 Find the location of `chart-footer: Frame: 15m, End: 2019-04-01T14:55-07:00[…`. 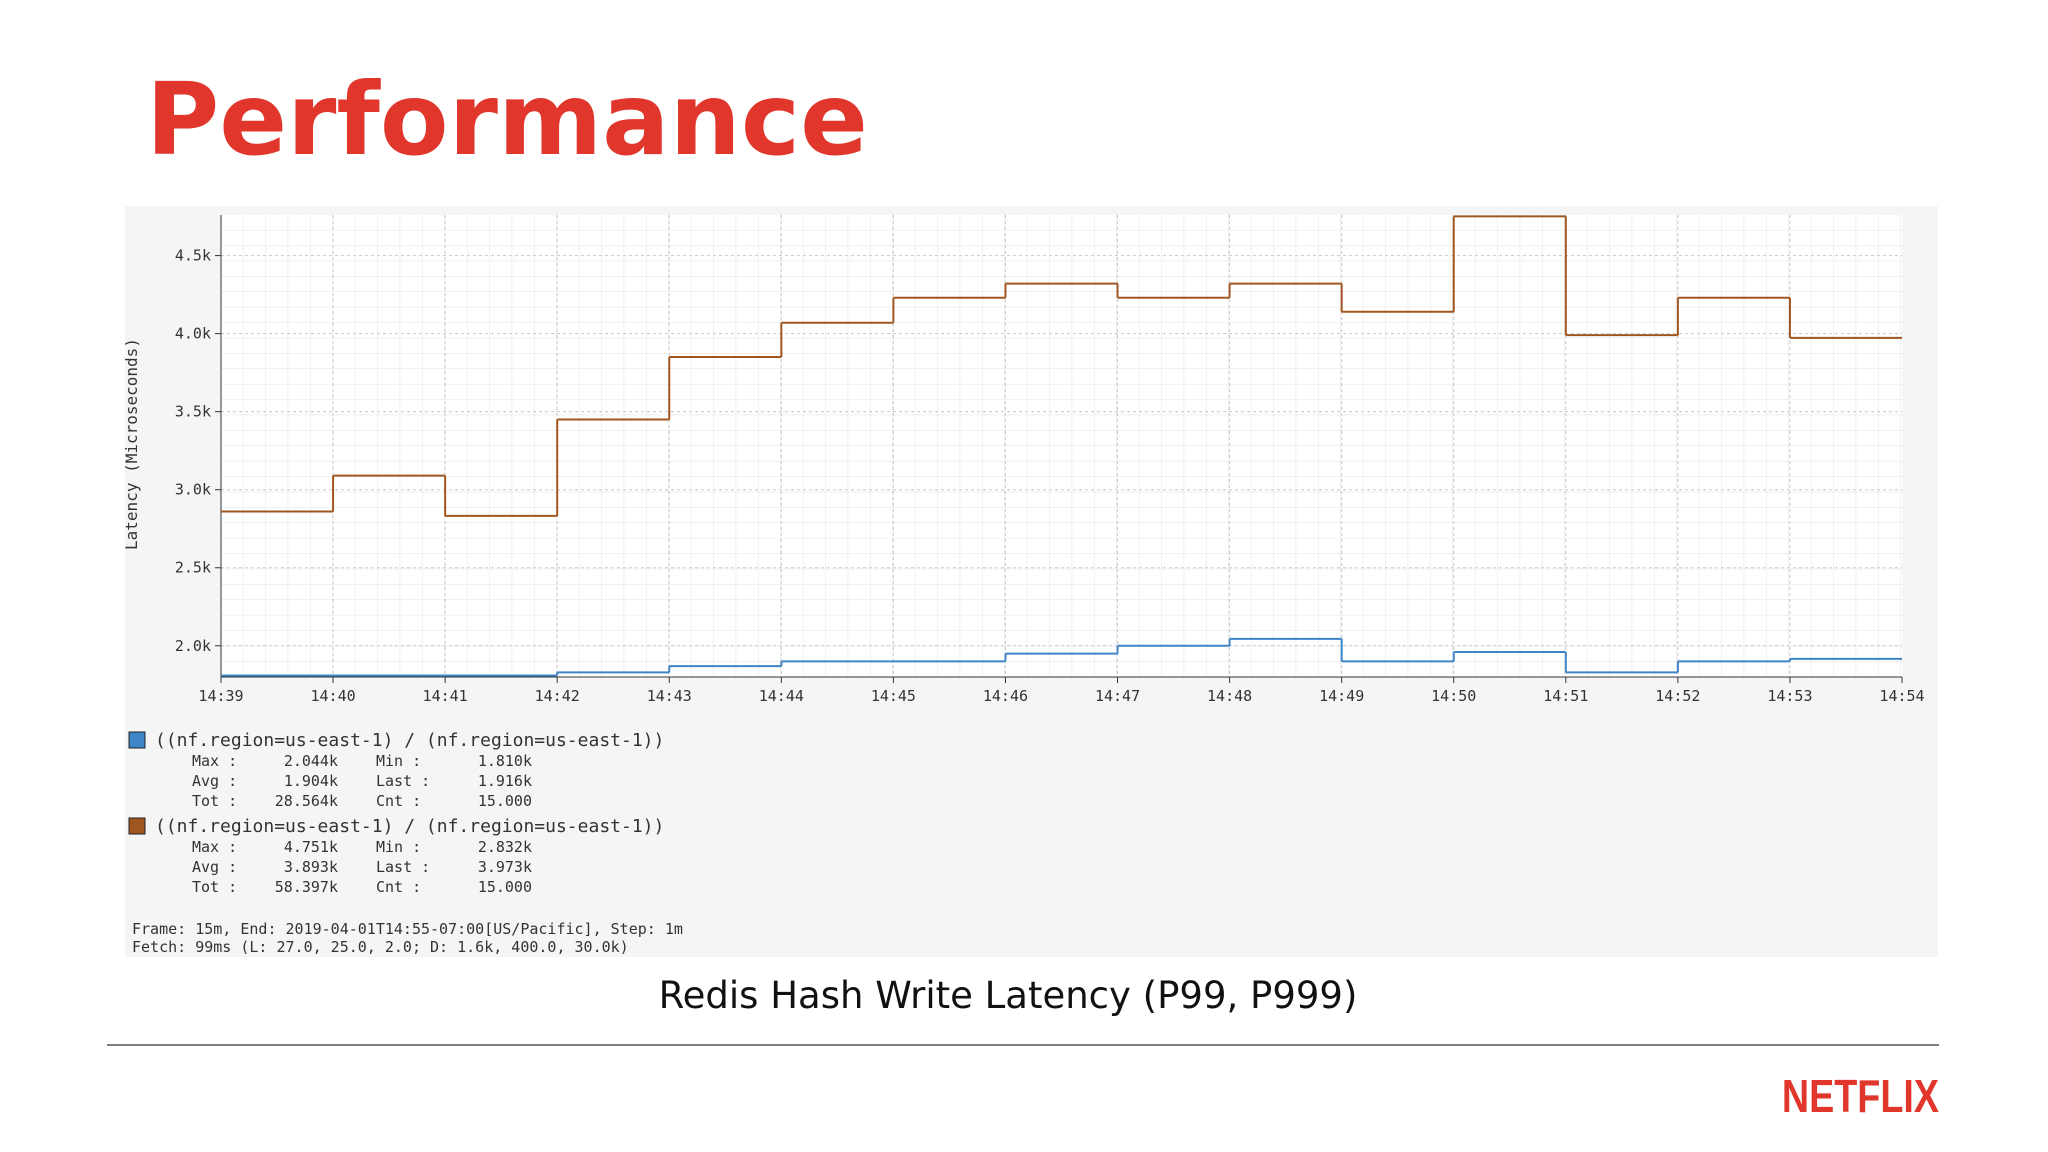

chart-footer: Frame: 15m, End: 2019-04-01T14:55-07:00[… is located at coordinates (407, 929).